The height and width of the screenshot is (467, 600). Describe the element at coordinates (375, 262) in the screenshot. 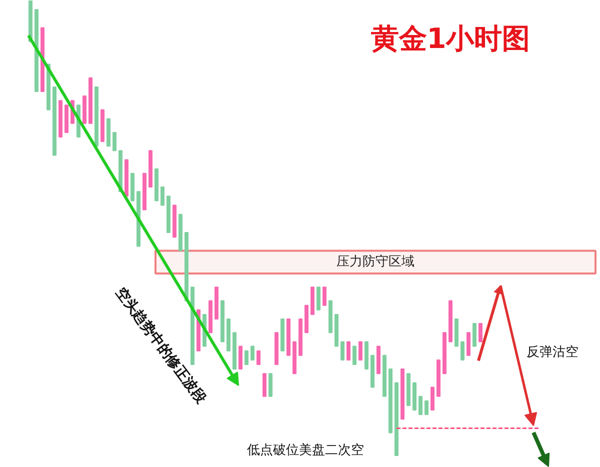

I see `band-label: 压力防守区域` at that location.